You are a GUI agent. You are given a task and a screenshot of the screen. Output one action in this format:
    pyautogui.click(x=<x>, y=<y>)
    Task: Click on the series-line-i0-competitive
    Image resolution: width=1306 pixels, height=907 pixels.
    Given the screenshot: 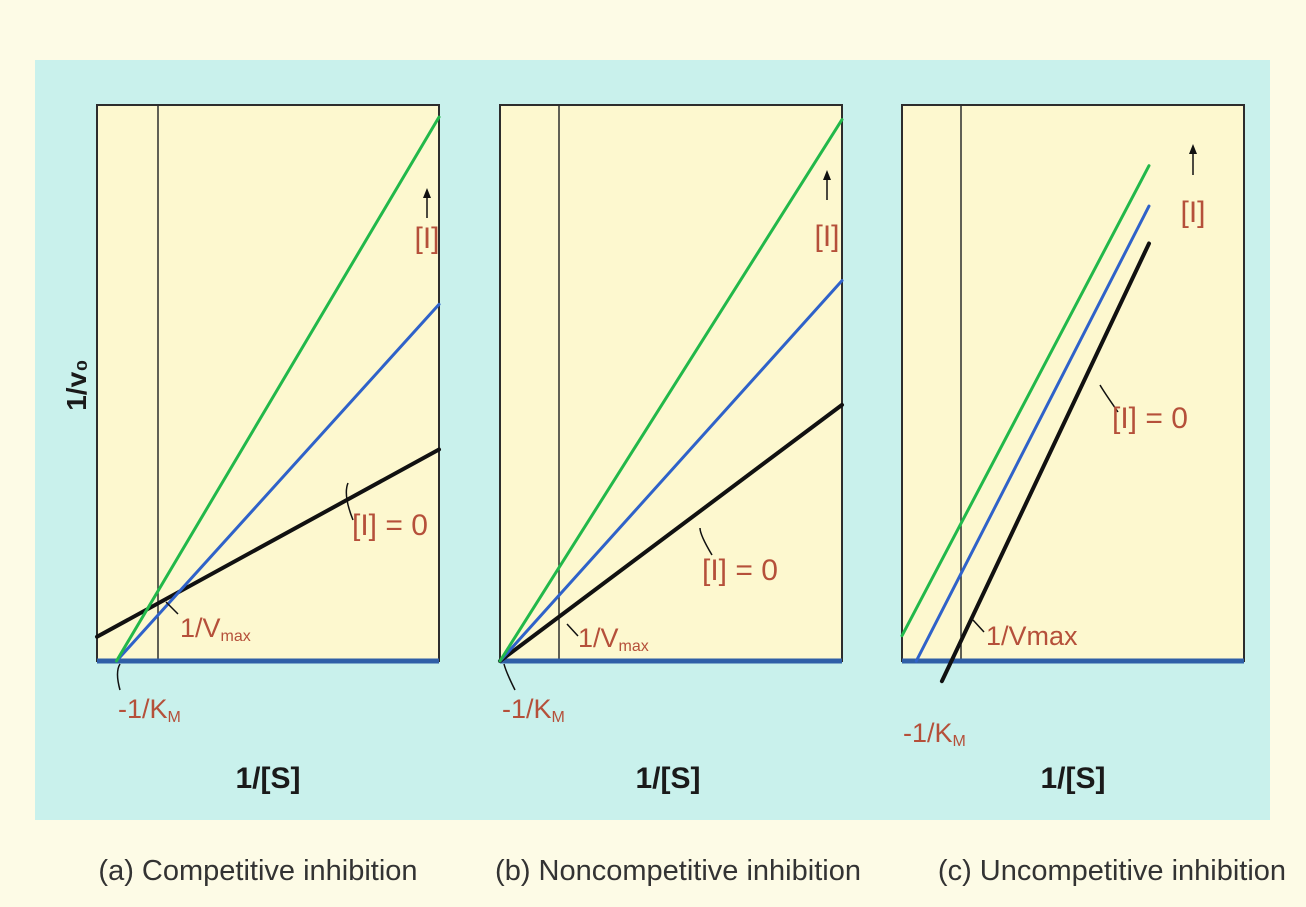 What is the action you would take?
    pyautogui.click(x=268, y=543)
    